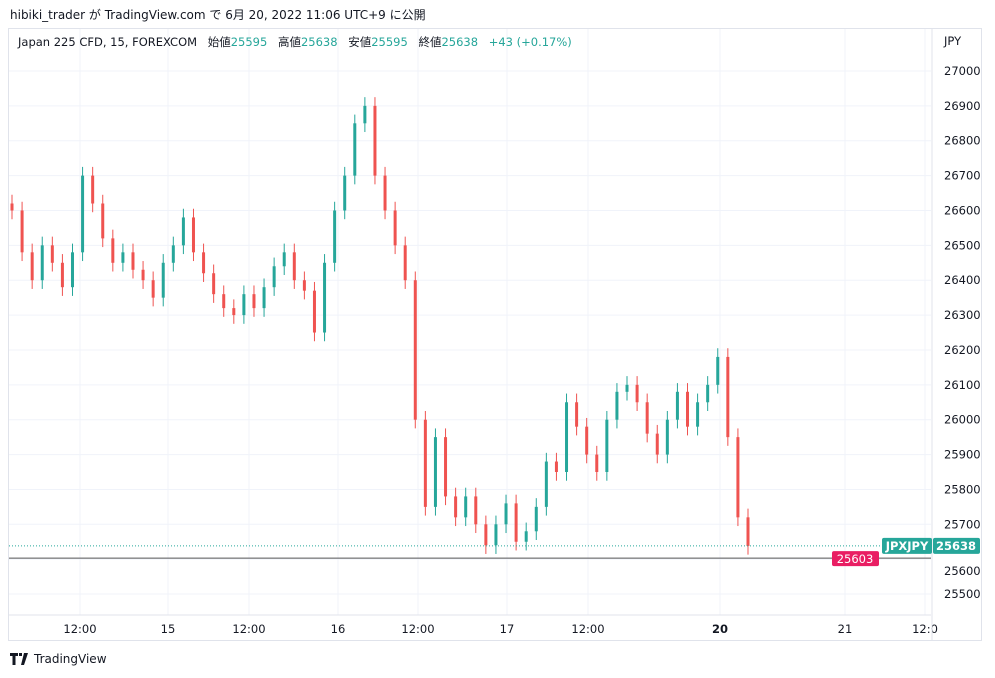 Image resolution: width=995 pixels, height=678 pixels. I want to click on x-tick-label: 20, so click(720, 629).